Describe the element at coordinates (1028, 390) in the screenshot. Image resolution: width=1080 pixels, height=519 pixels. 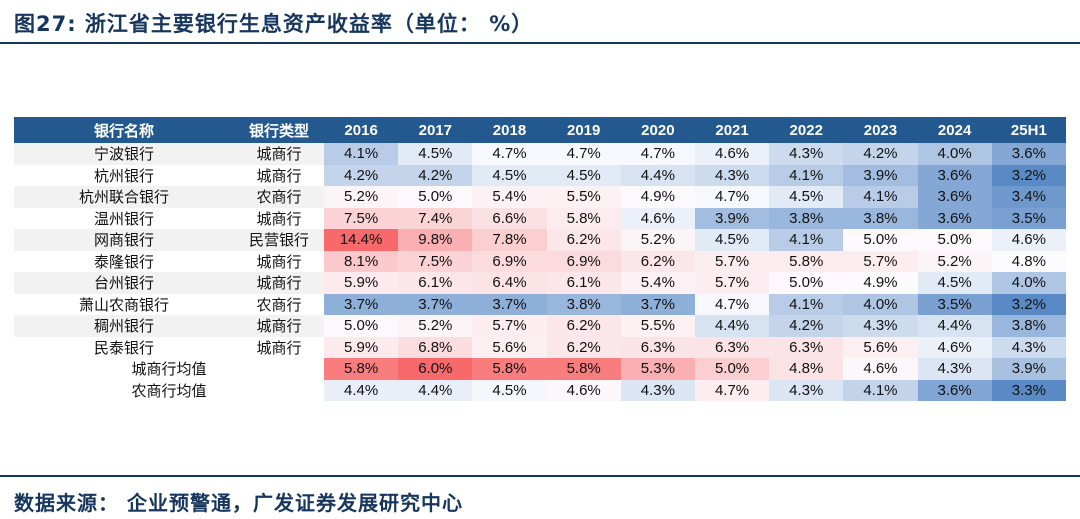
I see `value-cell: 3.3%` at that location.